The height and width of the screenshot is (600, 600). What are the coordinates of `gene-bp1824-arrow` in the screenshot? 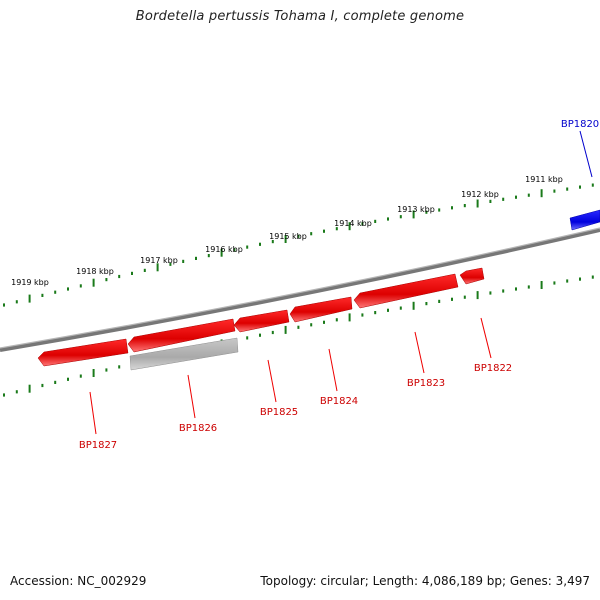 It's located at (321, 309).